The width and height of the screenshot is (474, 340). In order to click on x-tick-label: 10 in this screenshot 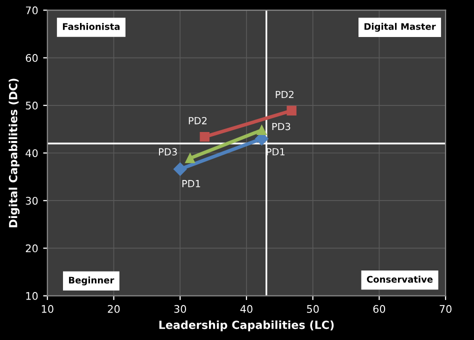, I will do `click(48, 309)`.